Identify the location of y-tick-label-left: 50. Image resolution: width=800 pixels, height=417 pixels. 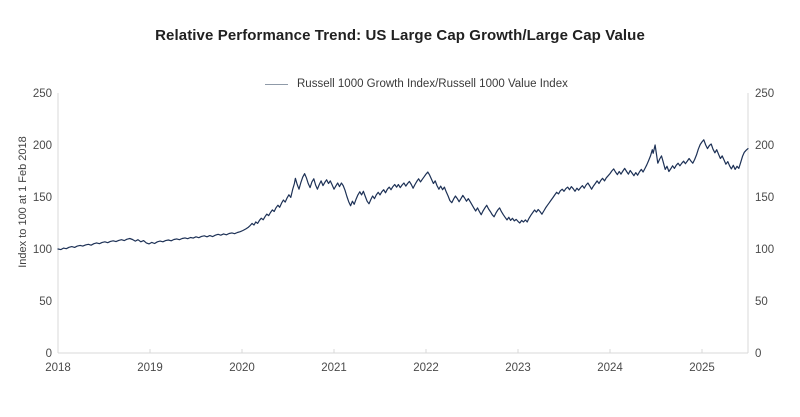
(45, 302).